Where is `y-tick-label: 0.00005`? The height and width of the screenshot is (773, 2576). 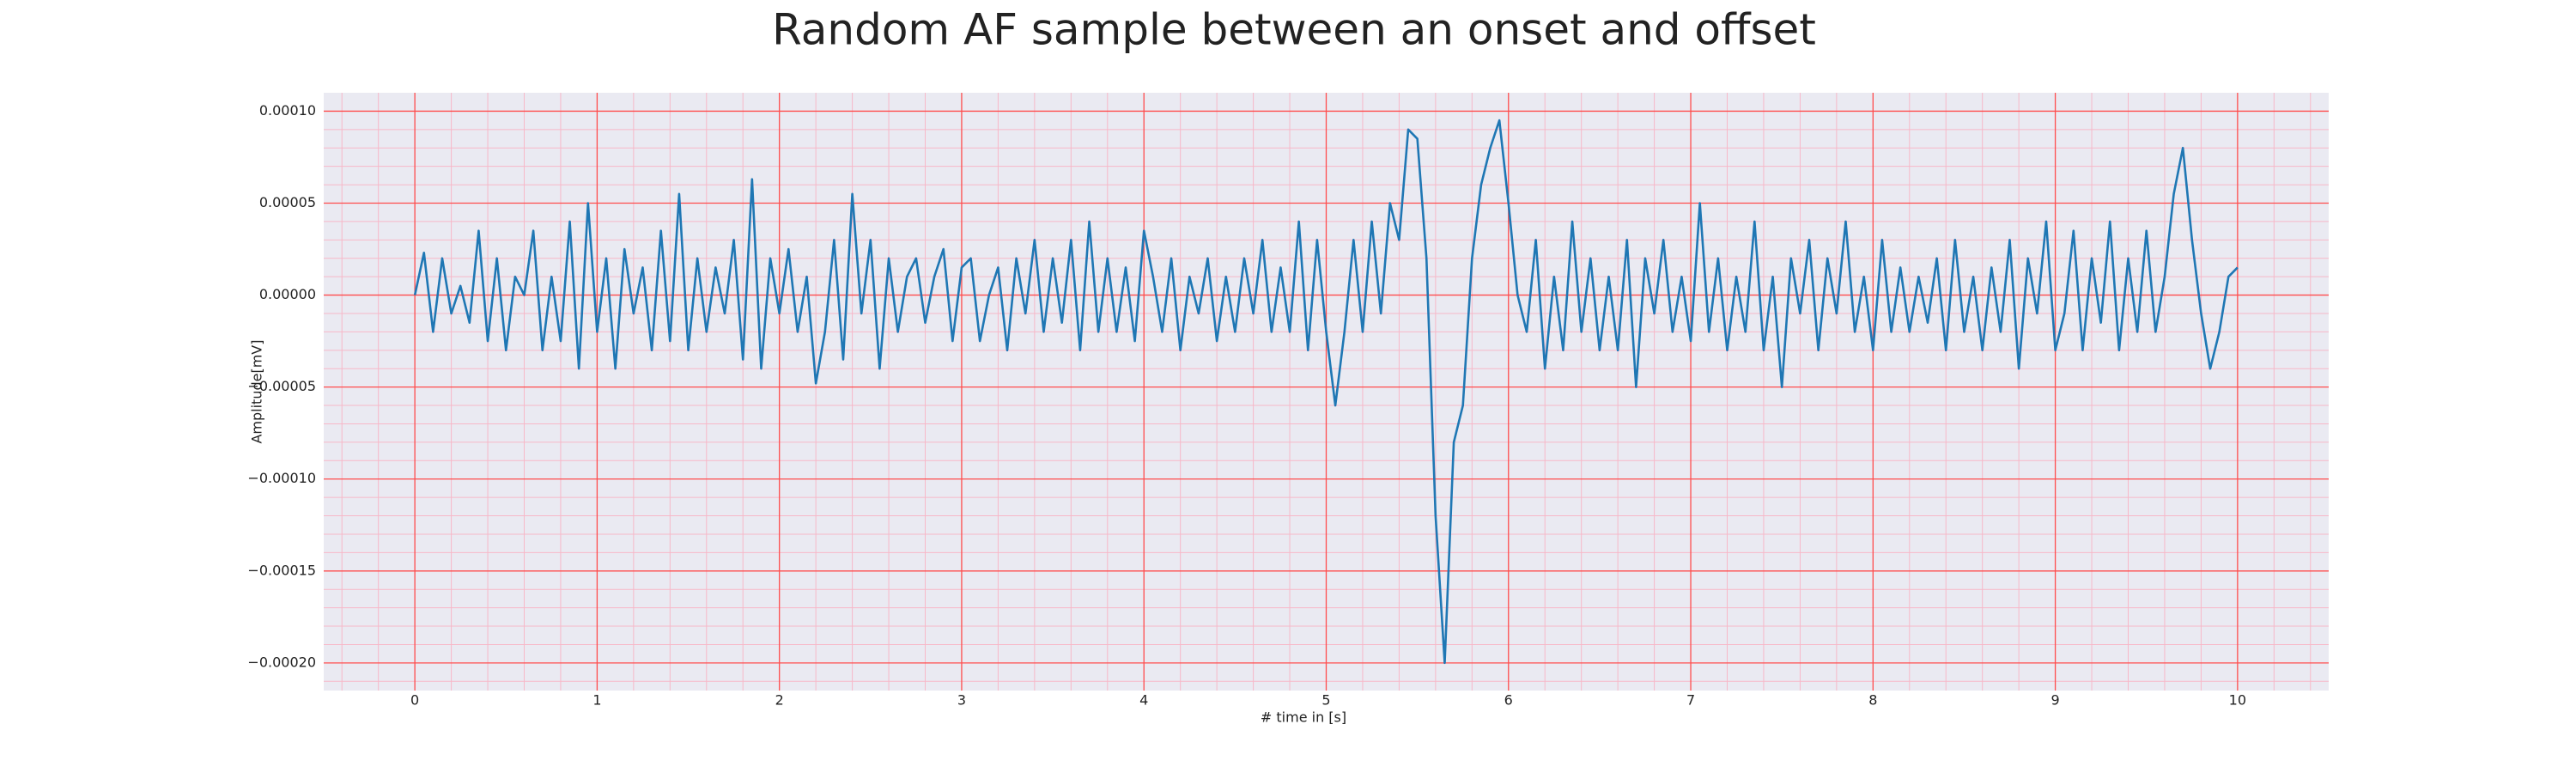
y-tick-label: 0.00005 is located at coordinates (287, 202).